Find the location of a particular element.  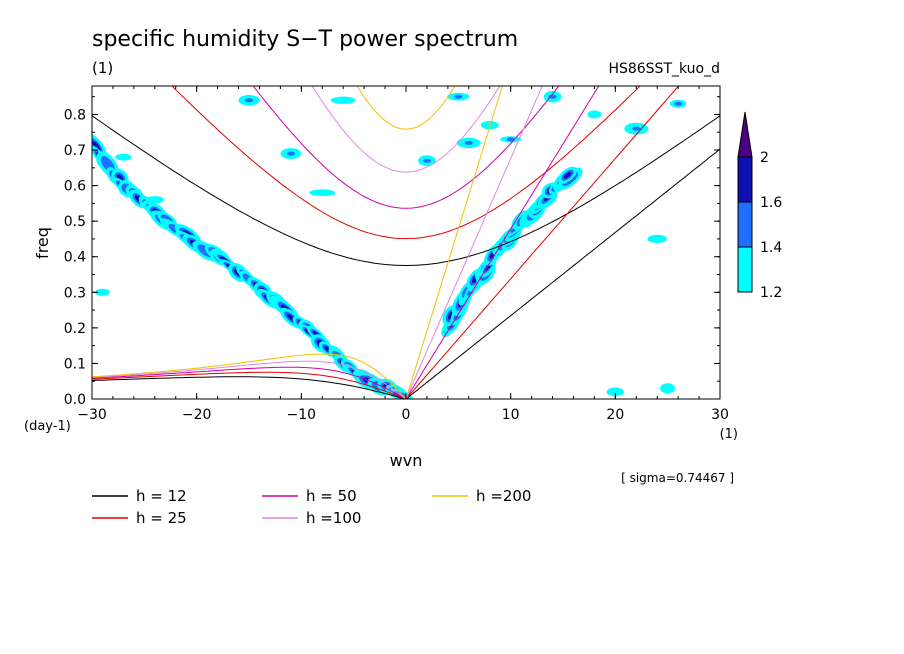

legend-label: h = 50 is located at coordinates (331, 496).